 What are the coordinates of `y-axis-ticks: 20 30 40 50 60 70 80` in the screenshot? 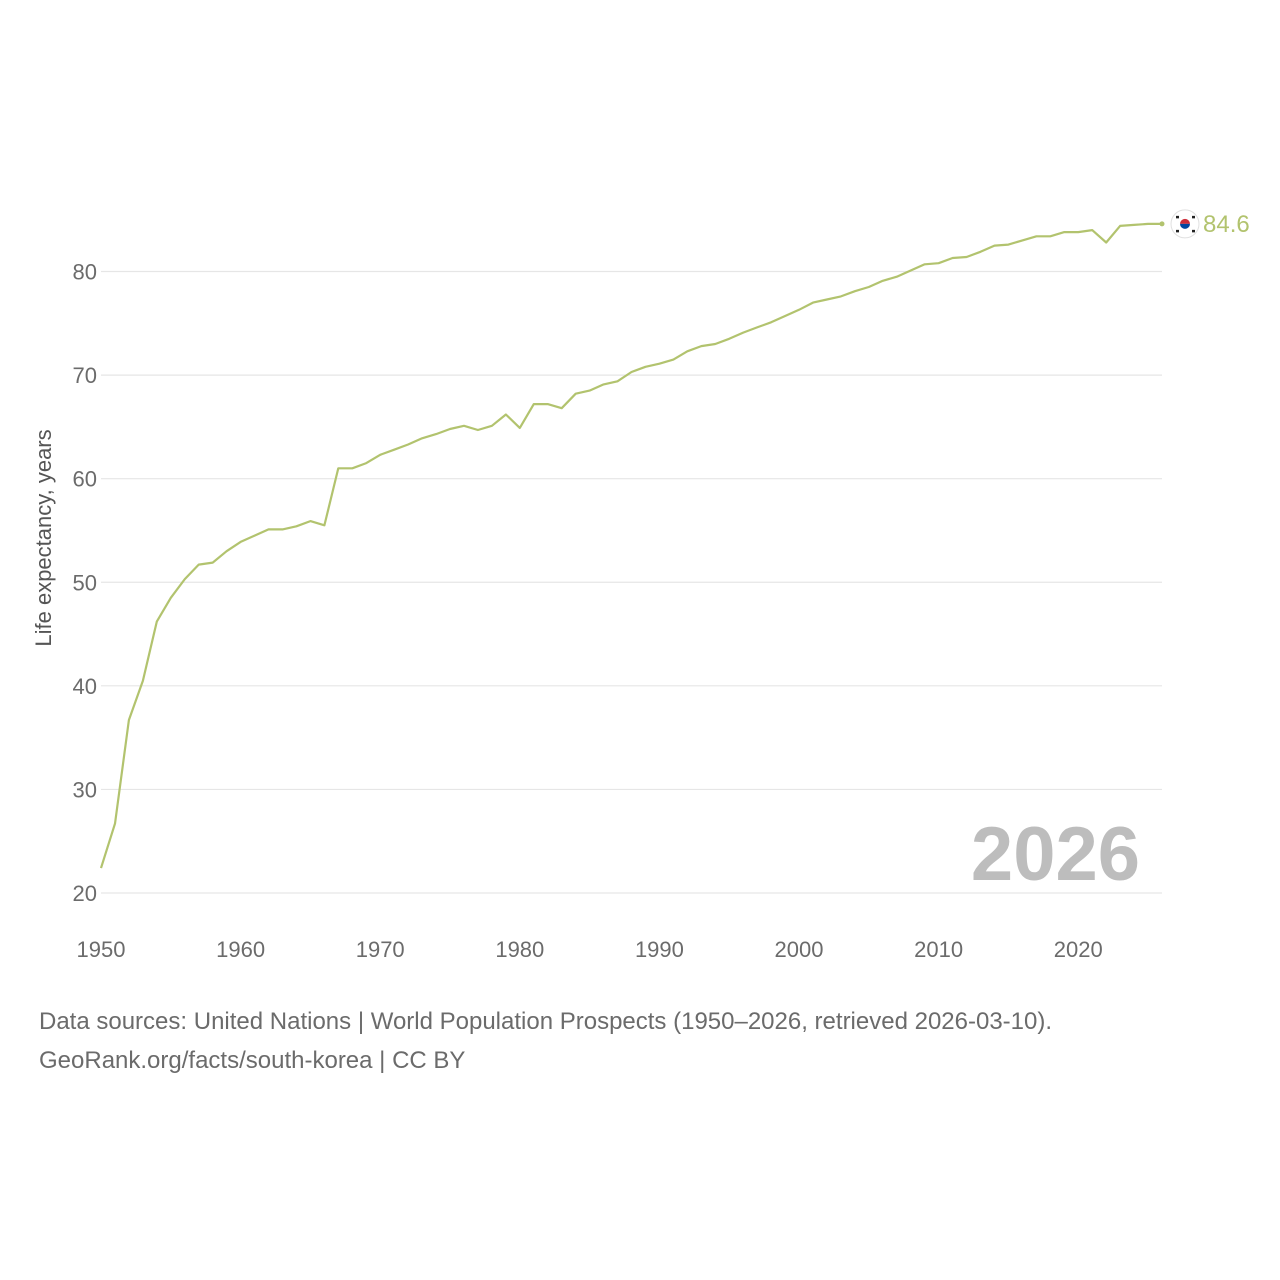 It's located at (85, 583).